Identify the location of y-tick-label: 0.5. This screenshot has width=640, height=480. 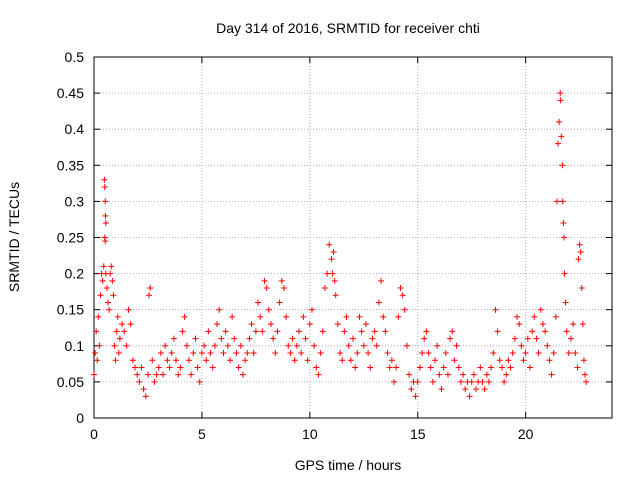
(75, 57).